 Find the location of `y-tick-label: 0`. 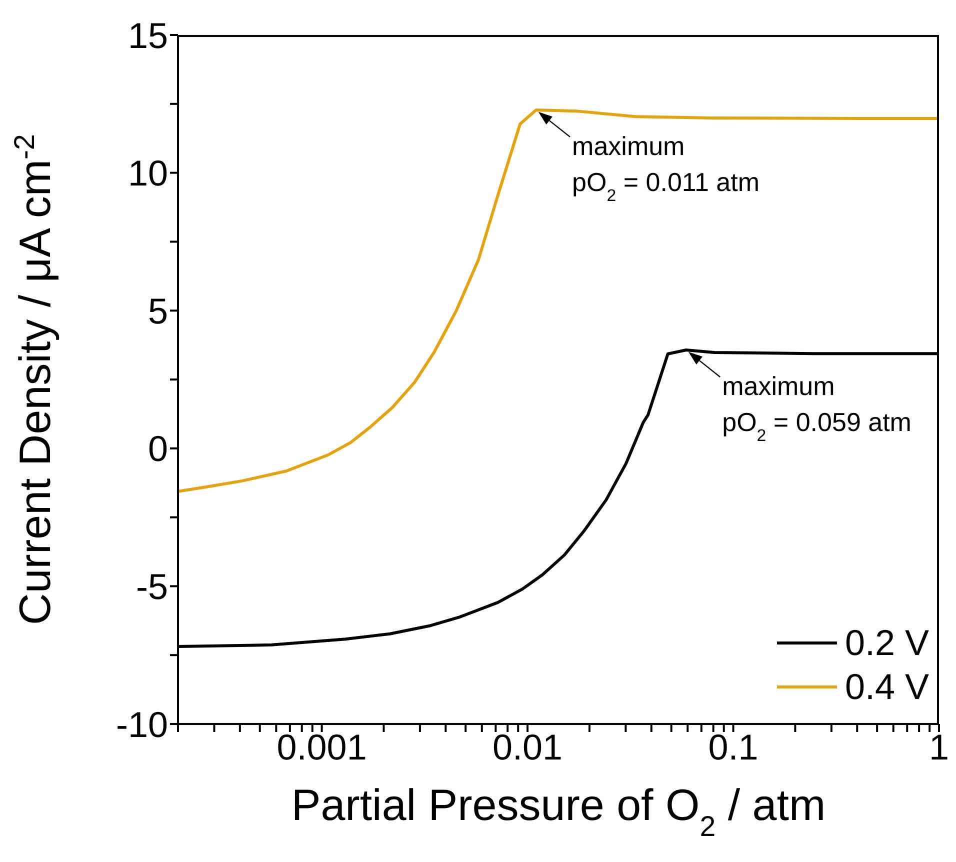

y-tick-label: 0 is located at coordinates (158, 449).